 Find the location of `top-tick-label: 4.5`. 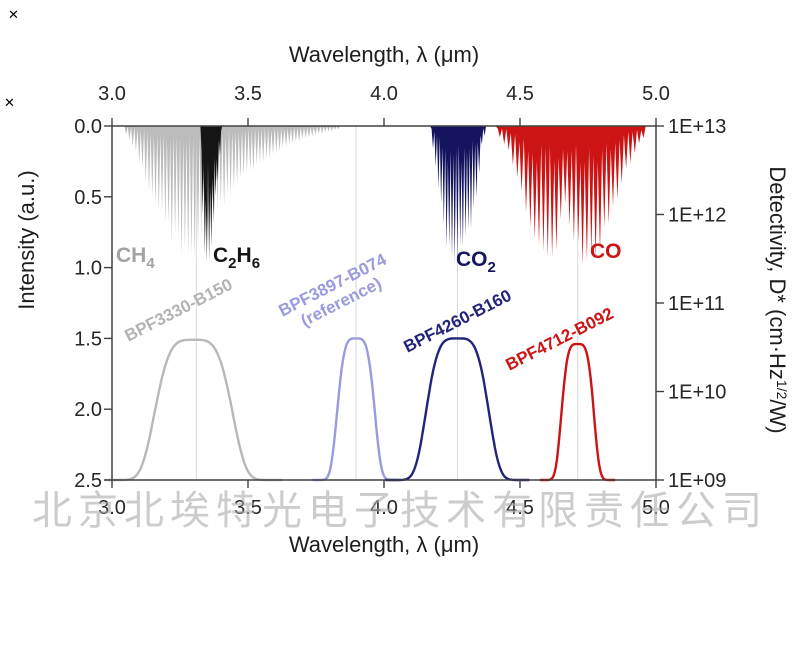

top-tick-label: 4.5 is located at coordinates (520, 94).